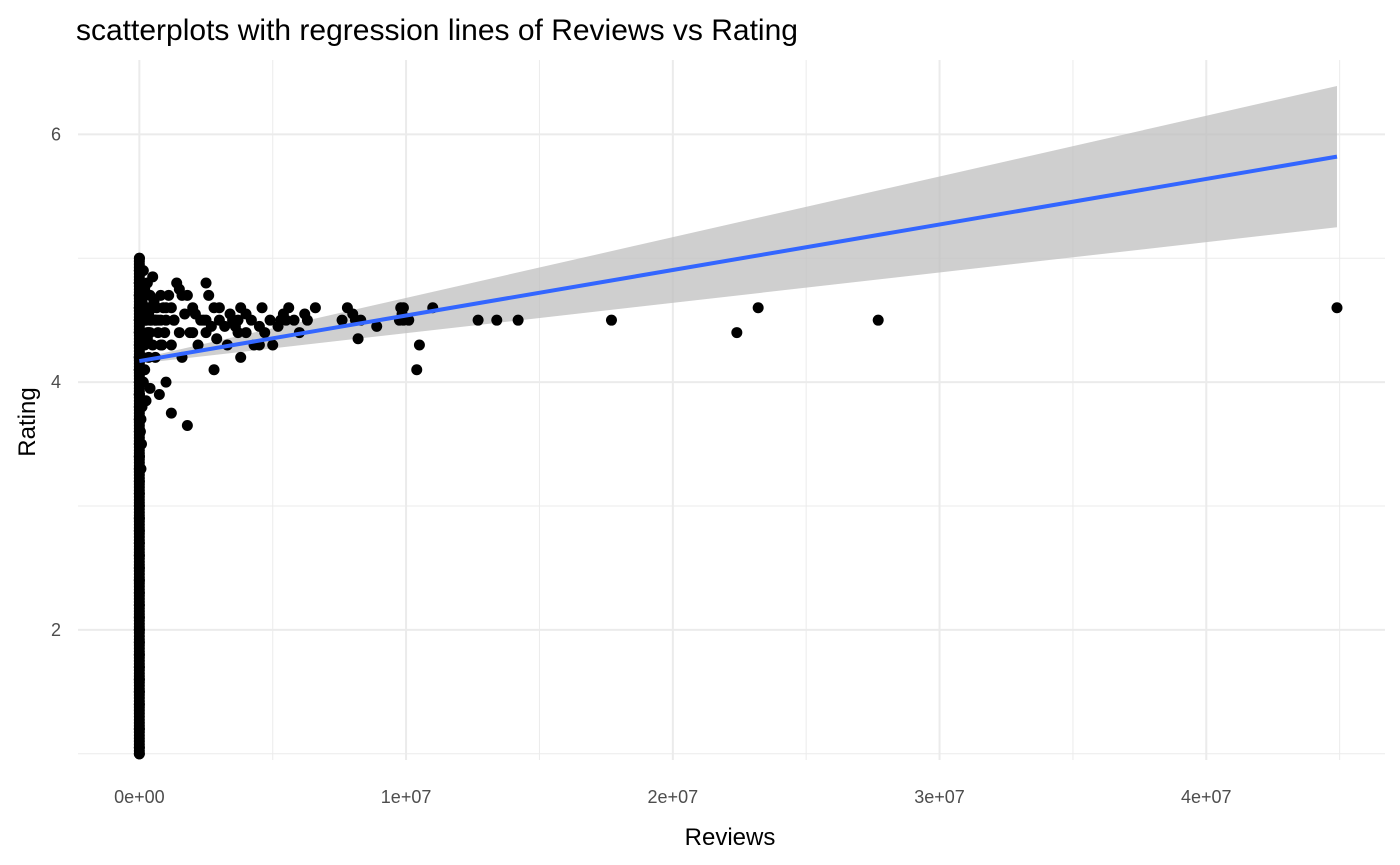 The width and height of the screenshot is (1400, 865). Describe the element at coordinates (1206, 797) in the screenshot. I see `x-tick-label: 4e+07` at that location.